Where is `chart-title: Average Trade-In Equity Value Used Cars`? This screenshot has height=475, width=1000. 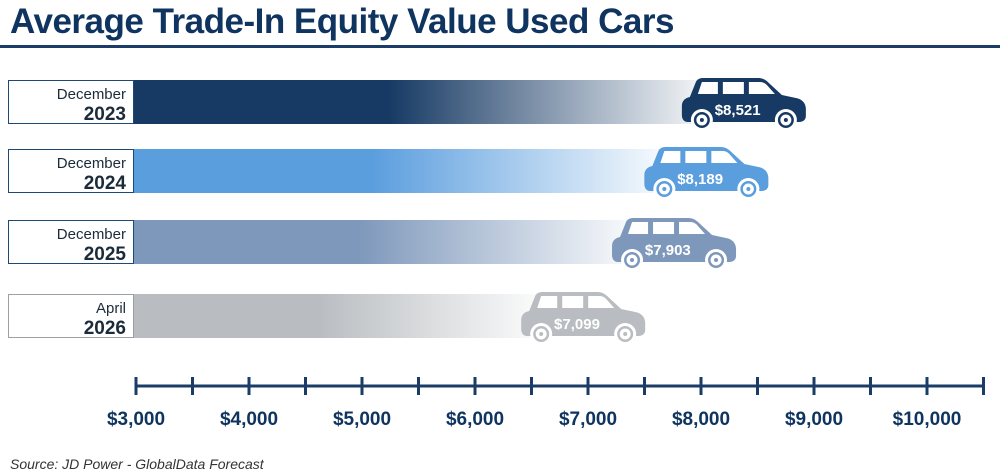
chart-title: Average Trade-In Equity Value Used Cars is located at coordinates (342, 21).